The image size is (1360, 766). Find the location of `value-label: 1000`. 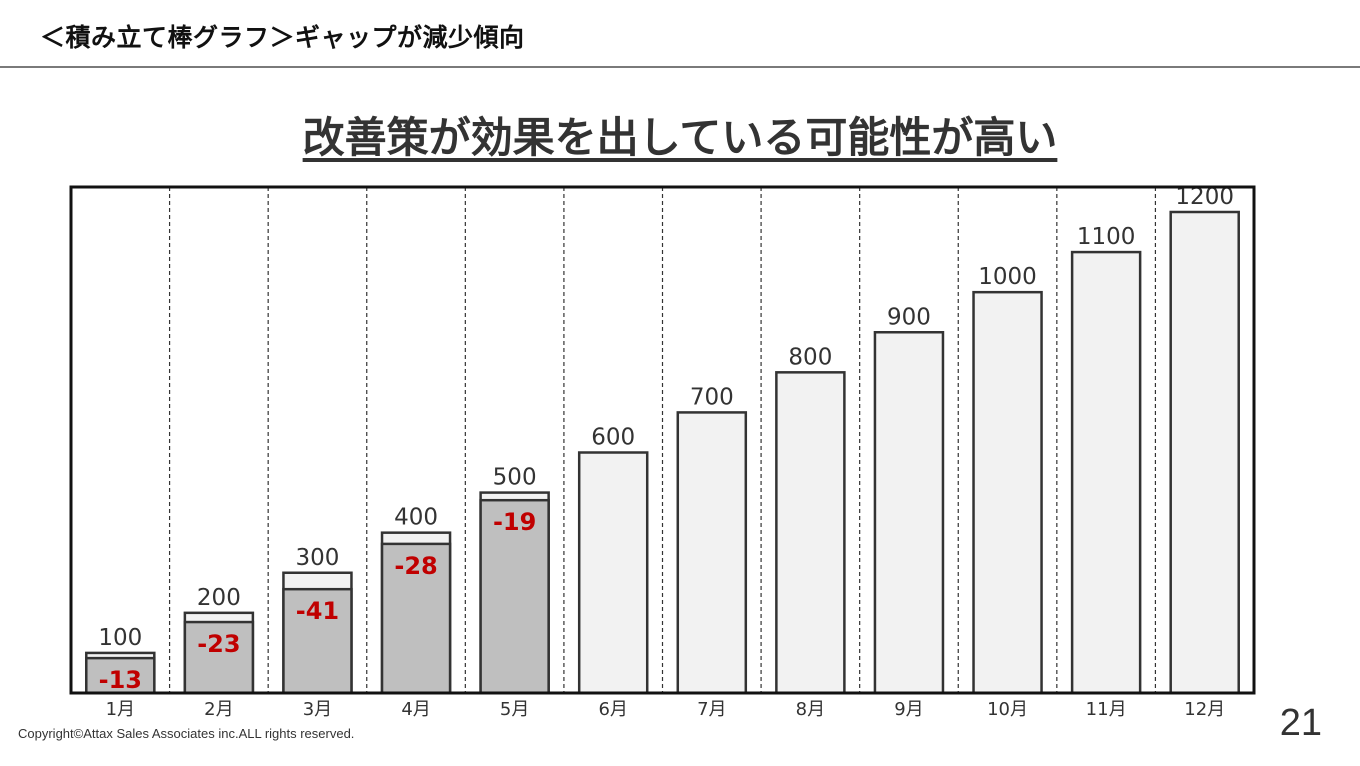

value-label: 1000 is located at coordinates (1007, 277).